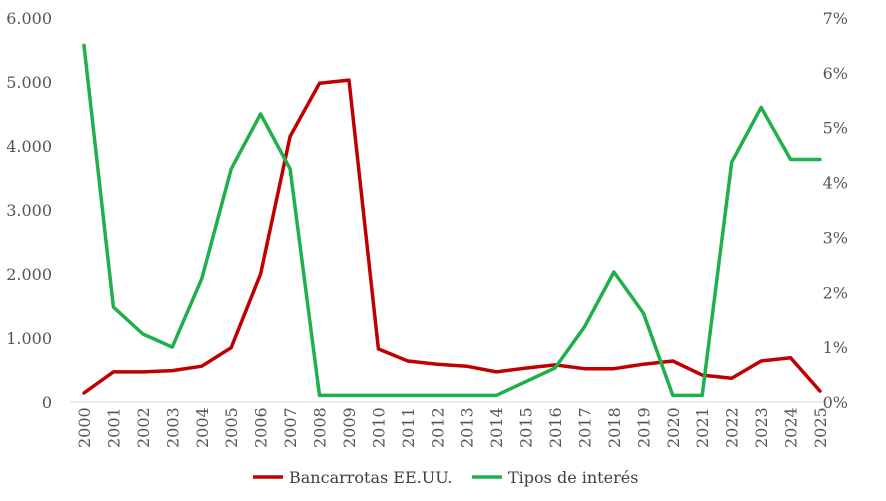 This screenshot has height=501, width=886. Describe the element at coordinates (835, 347) in the screenshot. I see `right-axis-tick-label: 1%` at that location.